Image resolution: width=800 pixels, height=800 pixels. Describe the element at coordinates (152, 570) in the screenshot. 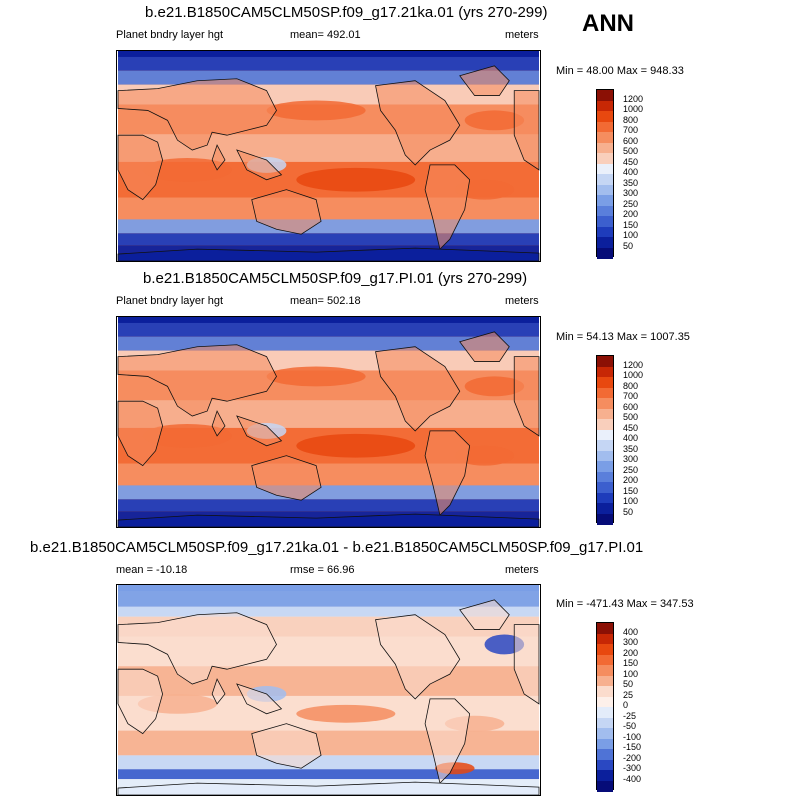

I see `panel-3-mean-label: mean = -10.18` at that location.